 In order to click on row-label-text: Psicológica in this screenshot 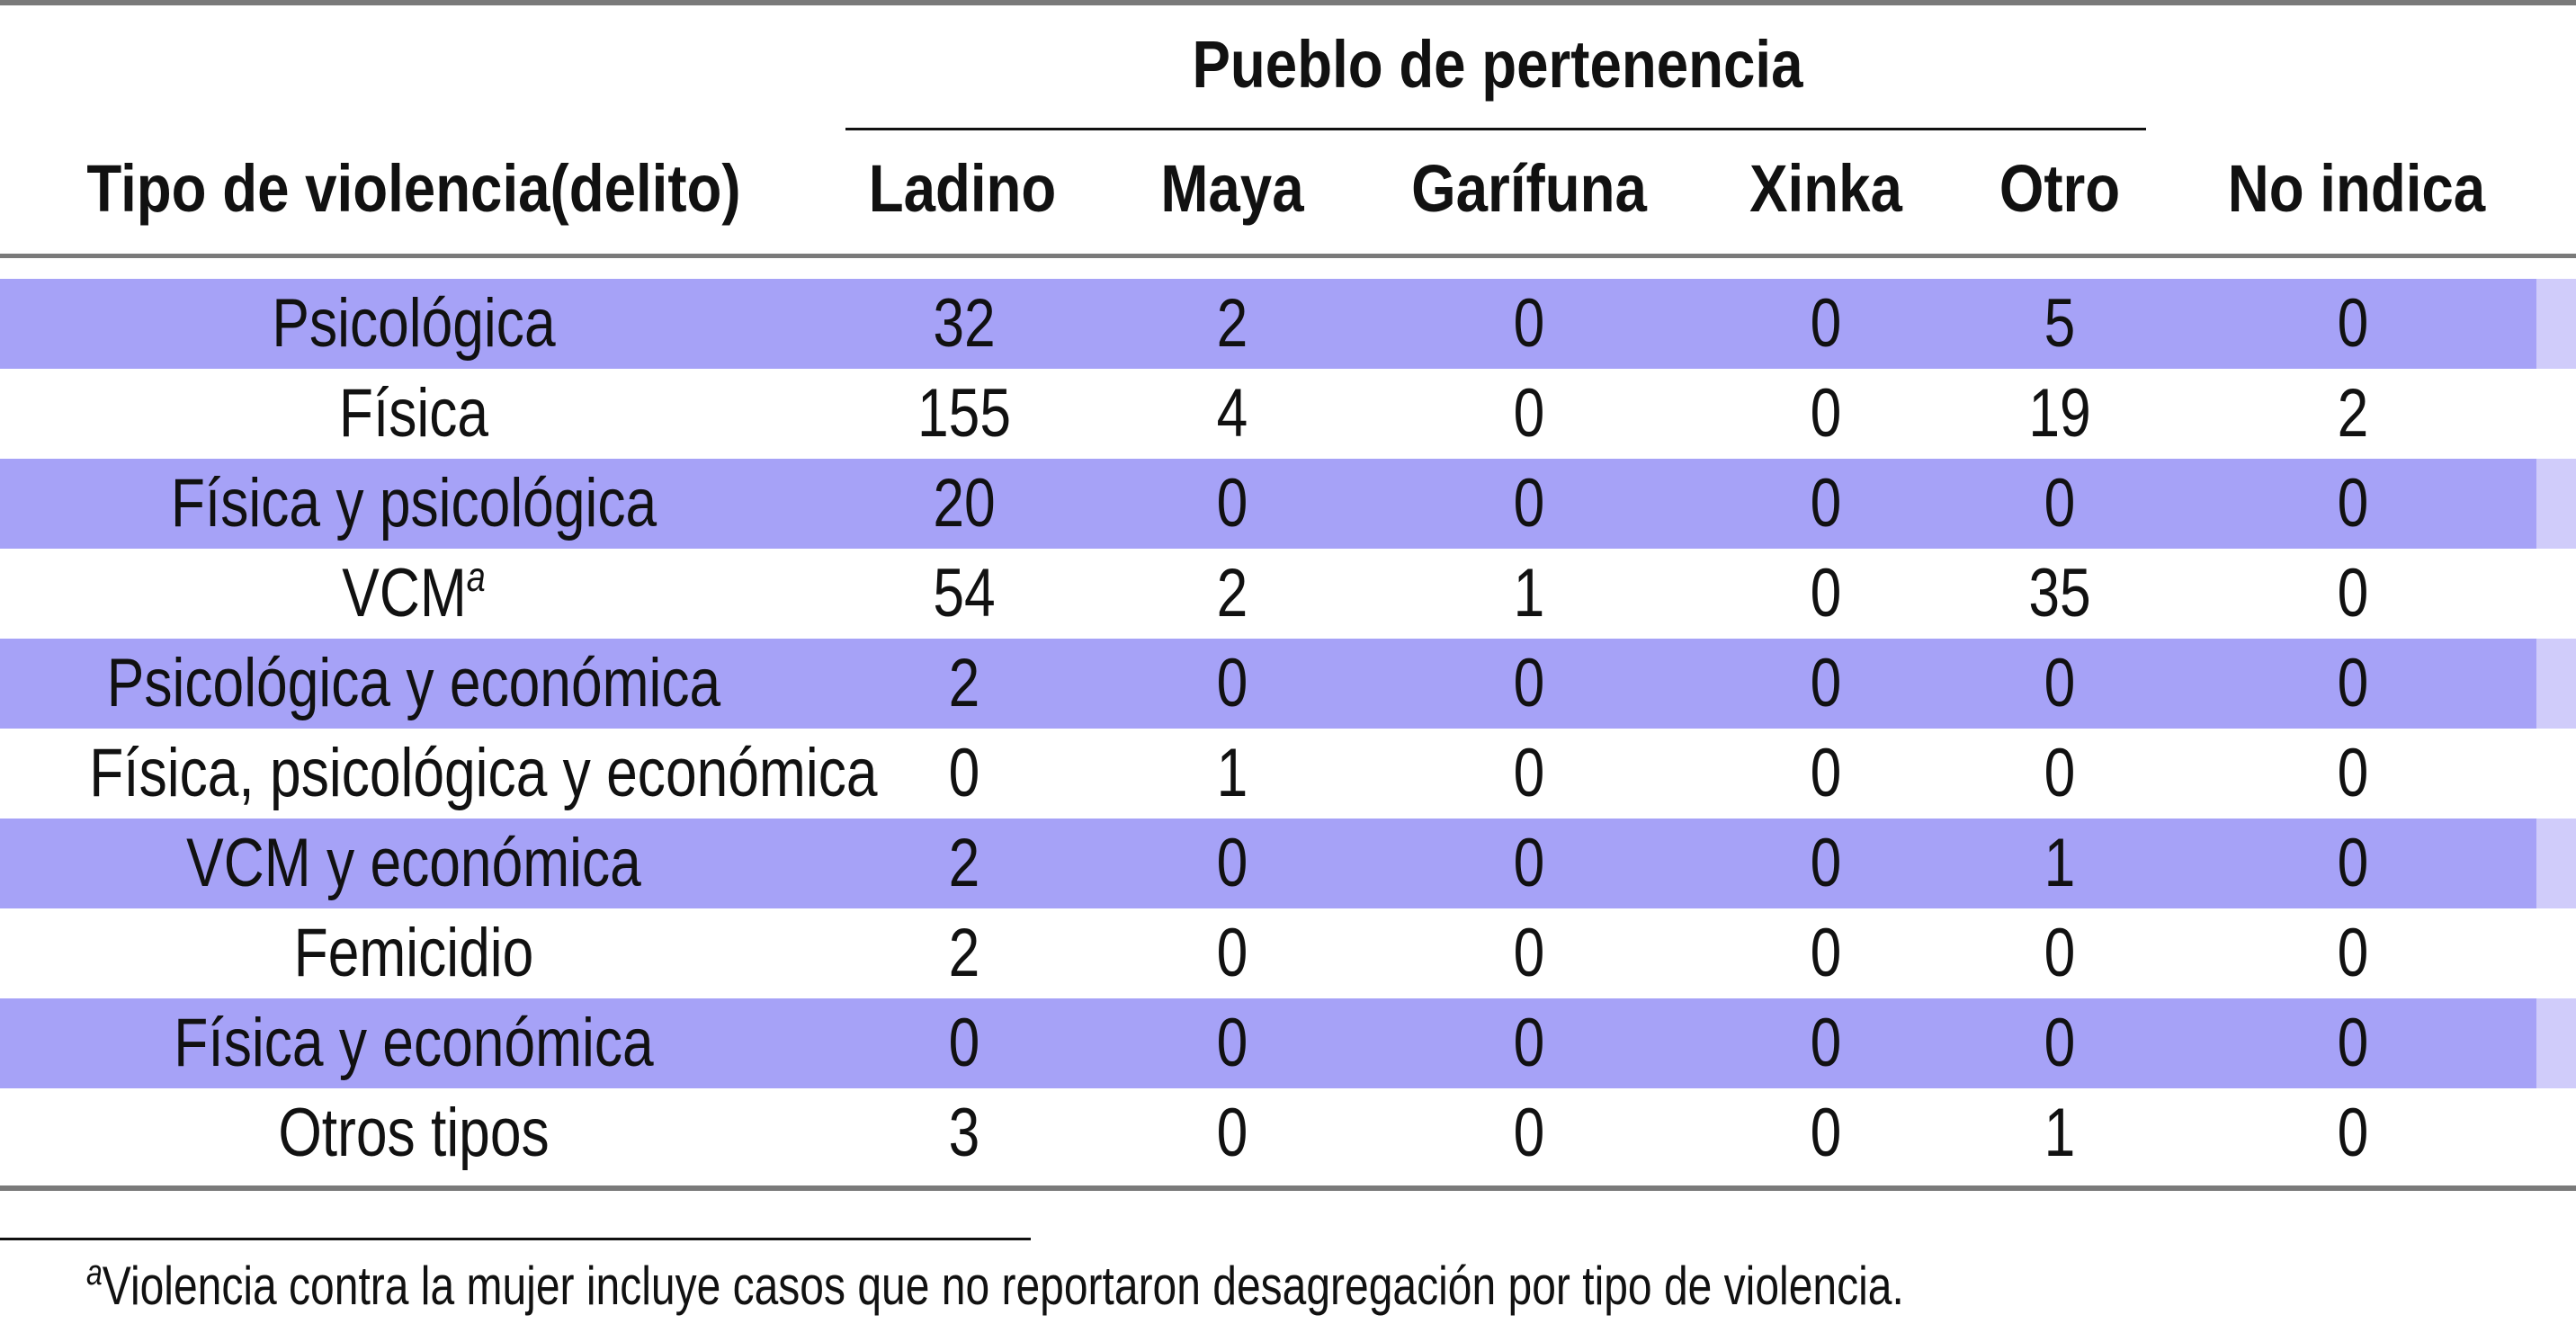, I will do `click(414, 323)`.